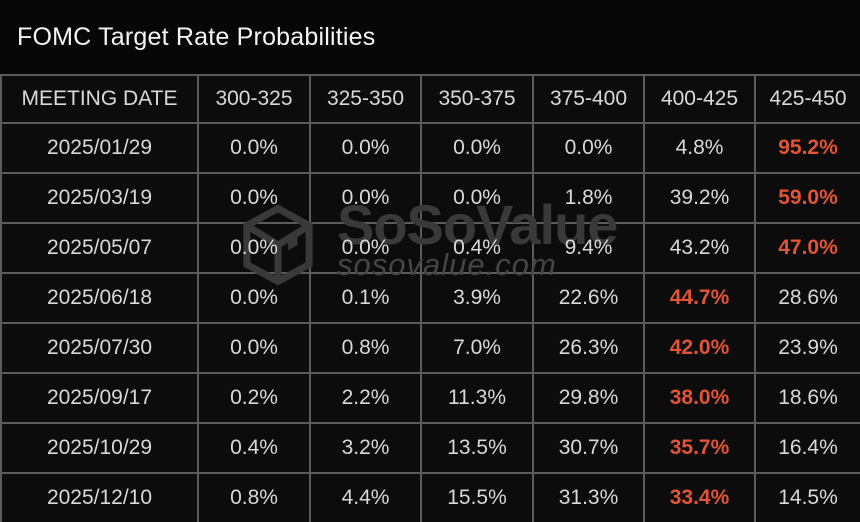 This screenshot has width=860, height=522. What do you see at coordinates (99, 198) in the screenshot?
I see `meeting-date-cell: 2025/03/19` at bounding box center [99, 198].